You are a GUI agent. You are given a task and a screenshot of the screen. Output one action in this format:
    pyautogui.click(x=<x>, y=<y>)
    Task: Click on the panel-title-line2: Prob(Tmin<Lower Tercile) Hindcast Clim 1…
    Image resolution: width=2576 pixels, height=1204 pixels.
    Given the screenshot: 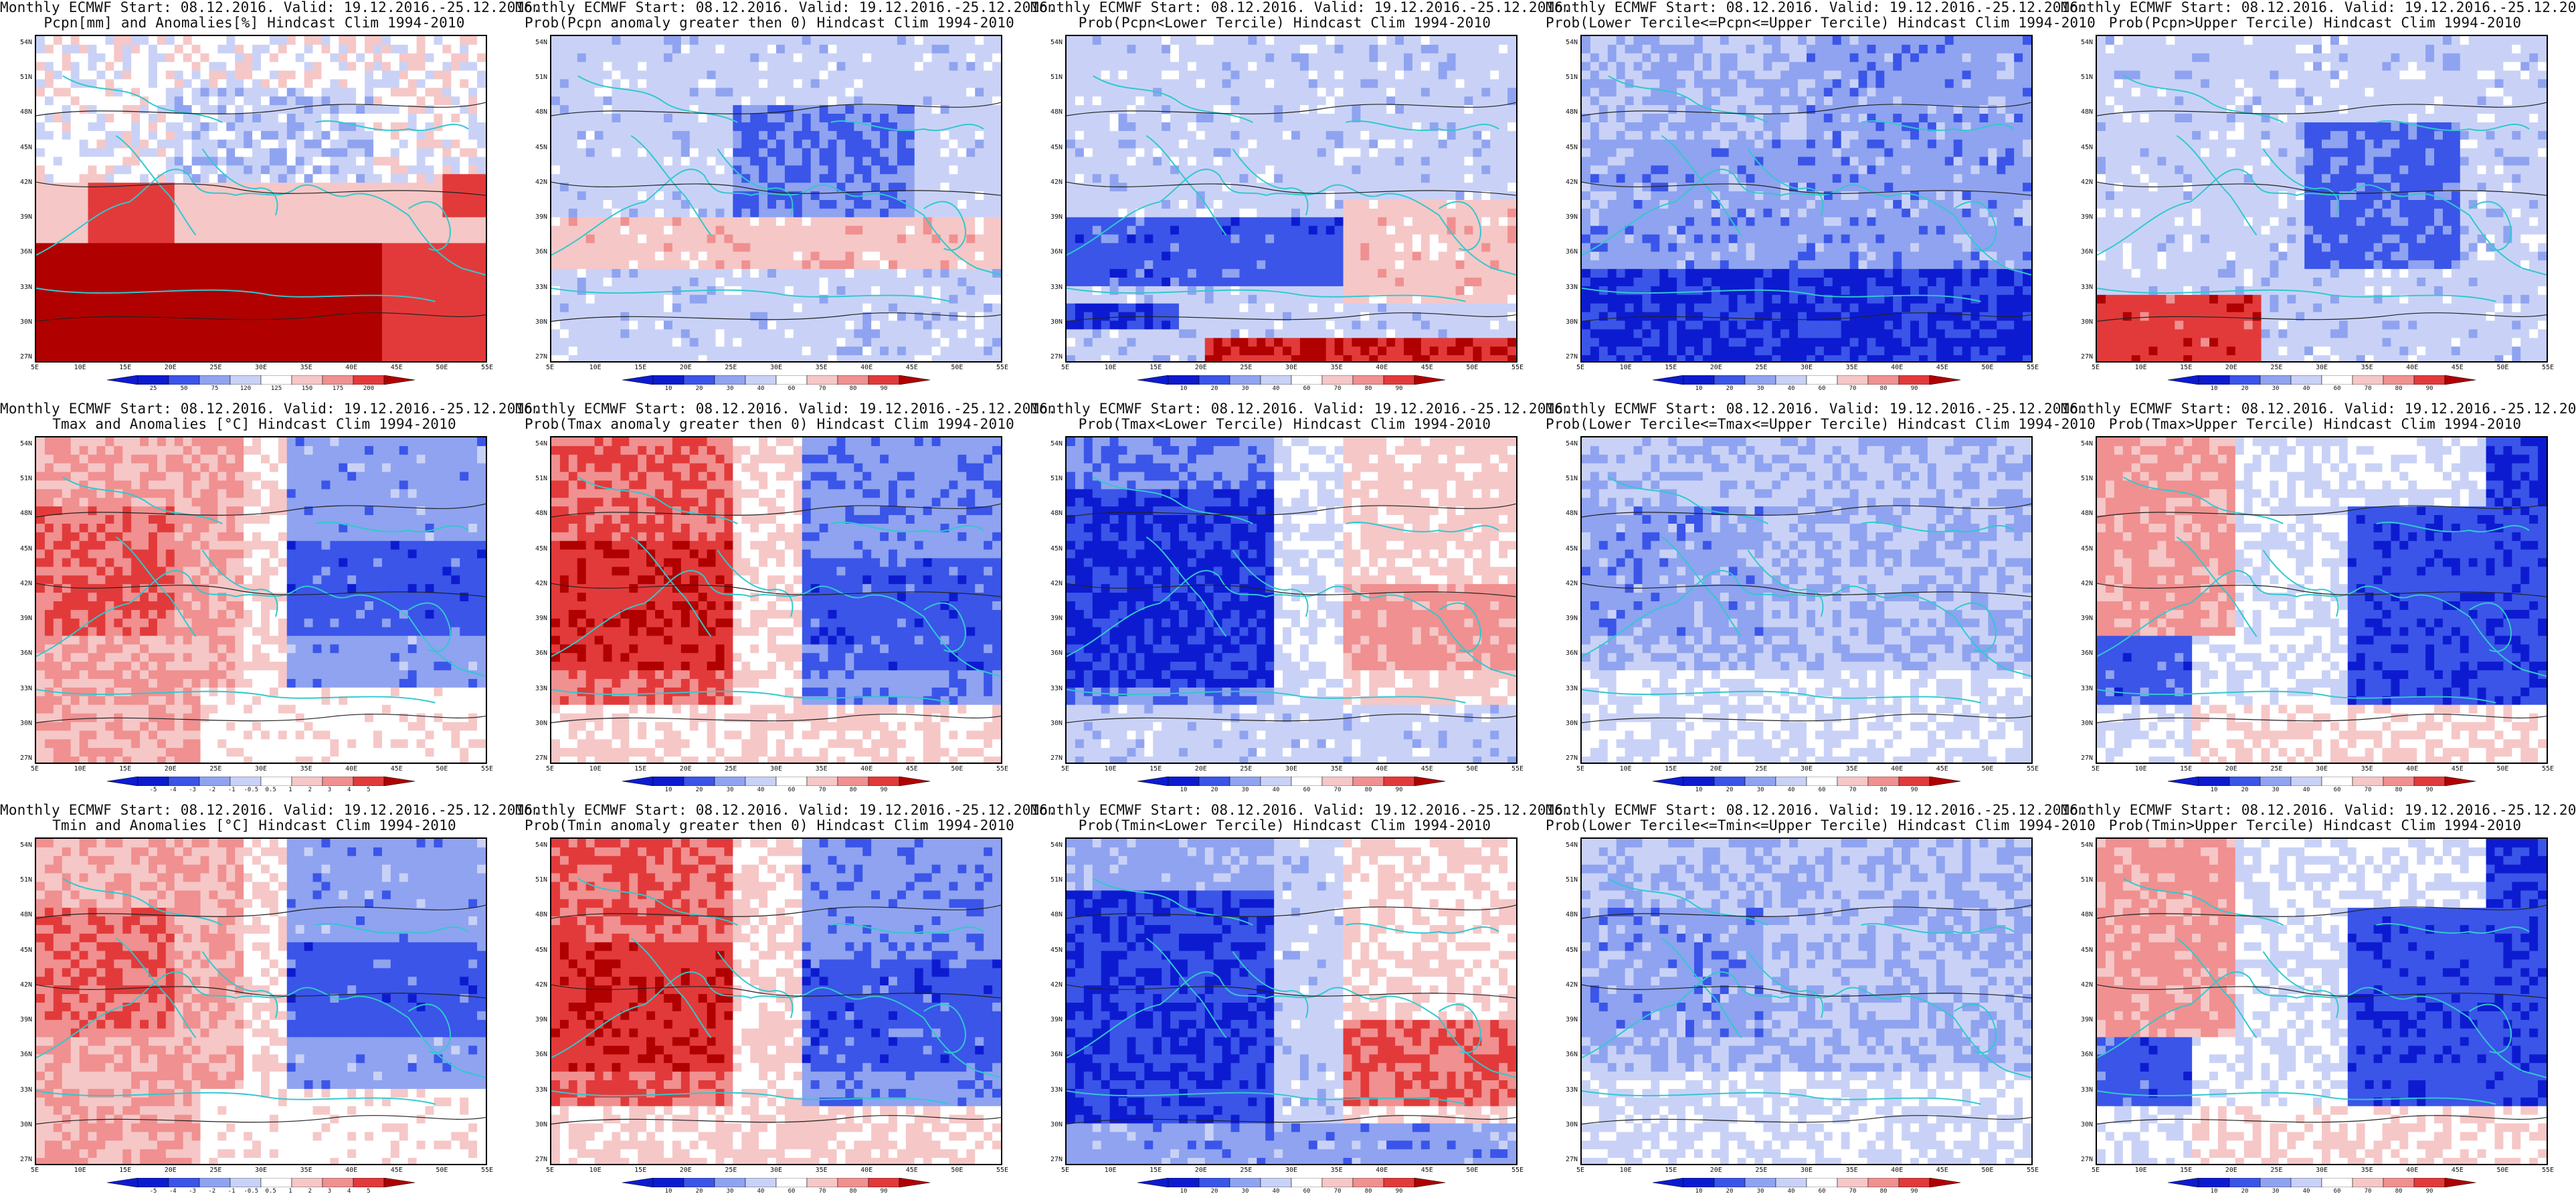 What is the action you would take?
    pyautogui.click(x=1284, y=825)
    